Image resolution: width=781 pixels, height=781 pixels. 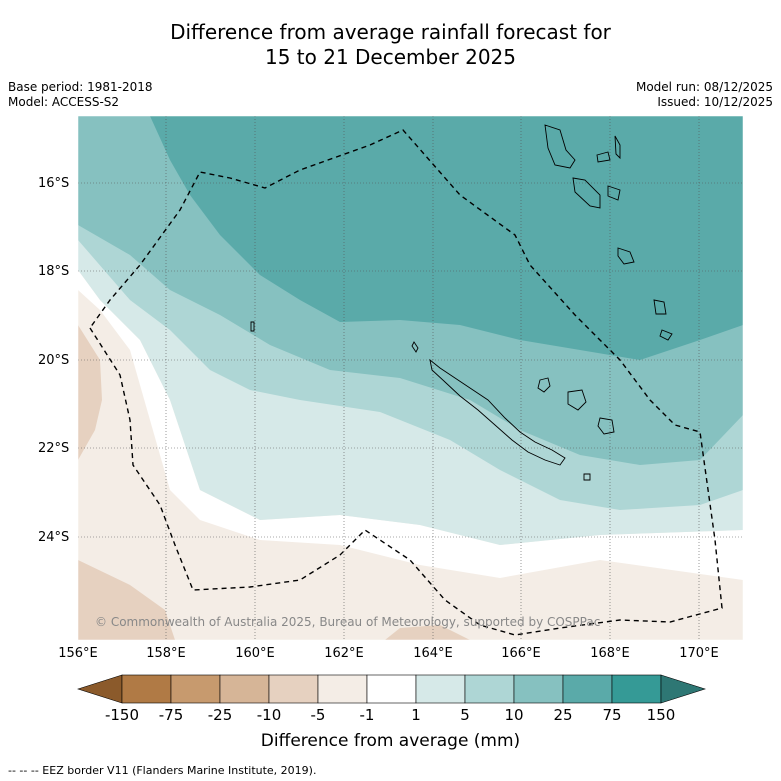 What do you see at coordinates (166, 653) in the screenshot?
I see `x-tick-label: 158°E` at bounding box center [166, 653].